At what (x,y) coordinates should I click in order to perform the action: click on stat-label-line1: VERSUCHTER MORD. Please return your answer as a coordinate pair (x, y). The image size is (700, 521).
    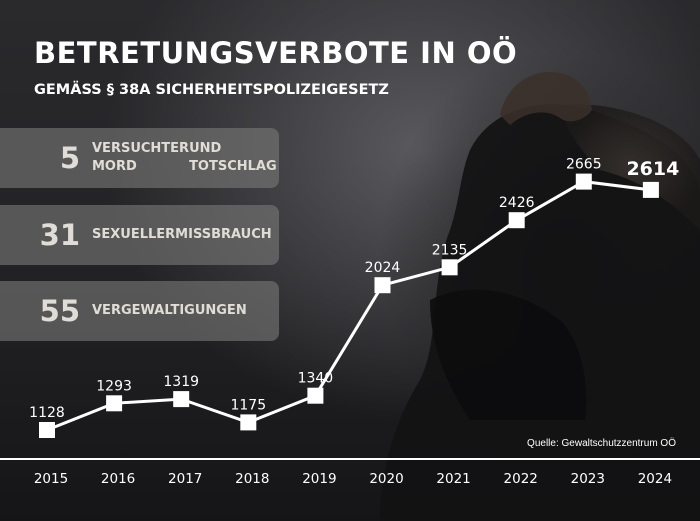
    Looking at the image, I should click on (141, 157).